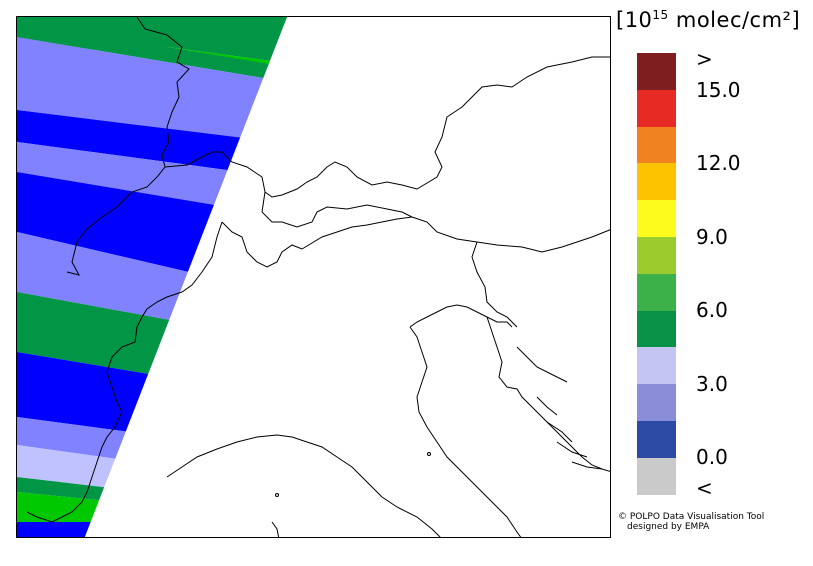  What do you see at coordinates (704, 59) in the screenshot?
I see `legend-tick: >` at bounding box center [704, 59].